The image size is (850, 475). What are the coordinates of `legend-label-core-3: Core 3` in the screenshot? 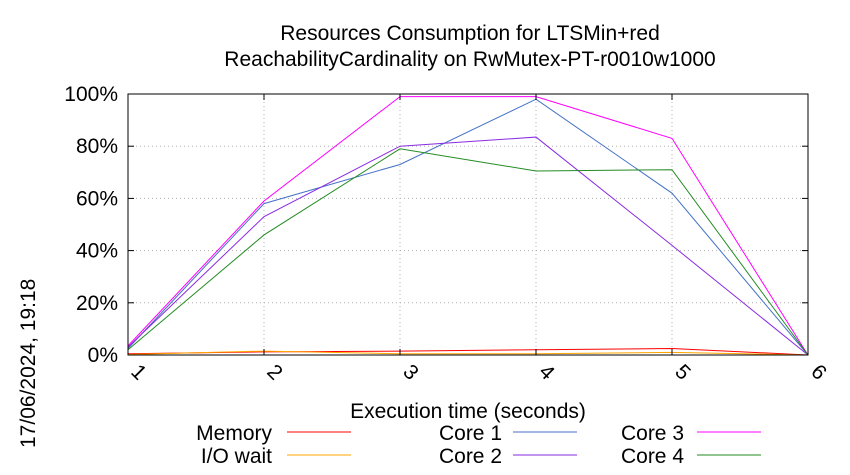 It's located at (652, 433).